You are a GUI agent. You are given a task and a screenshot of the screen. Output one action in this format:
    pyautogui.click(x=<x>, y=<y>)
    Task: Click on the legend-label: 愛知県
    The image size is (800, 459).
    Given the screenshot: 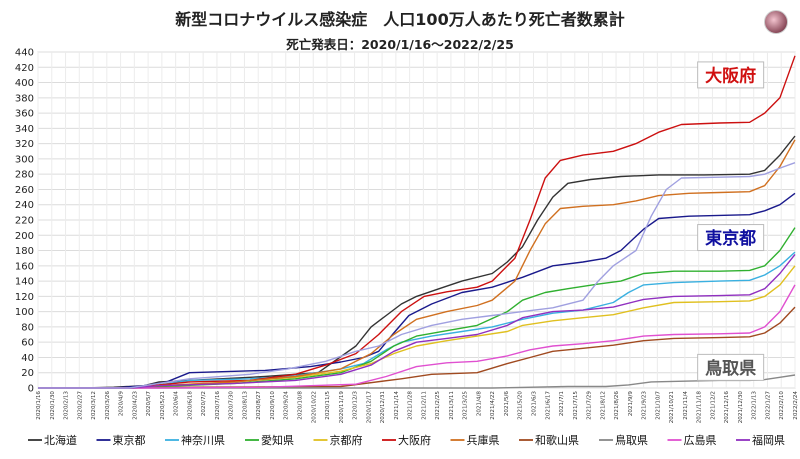 What is the action you would take?
    pyautogui.click(x=277, y=440)
    